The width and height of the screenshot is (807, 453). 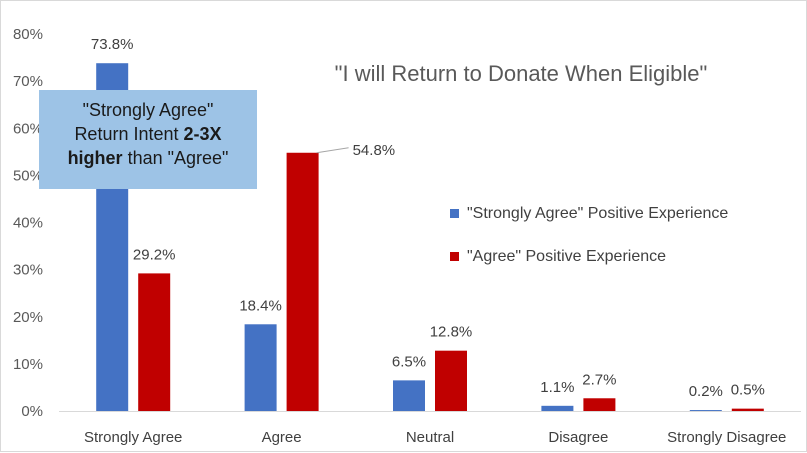 I want to click on y-tick-label: 70%, so click(x=28, y=81).